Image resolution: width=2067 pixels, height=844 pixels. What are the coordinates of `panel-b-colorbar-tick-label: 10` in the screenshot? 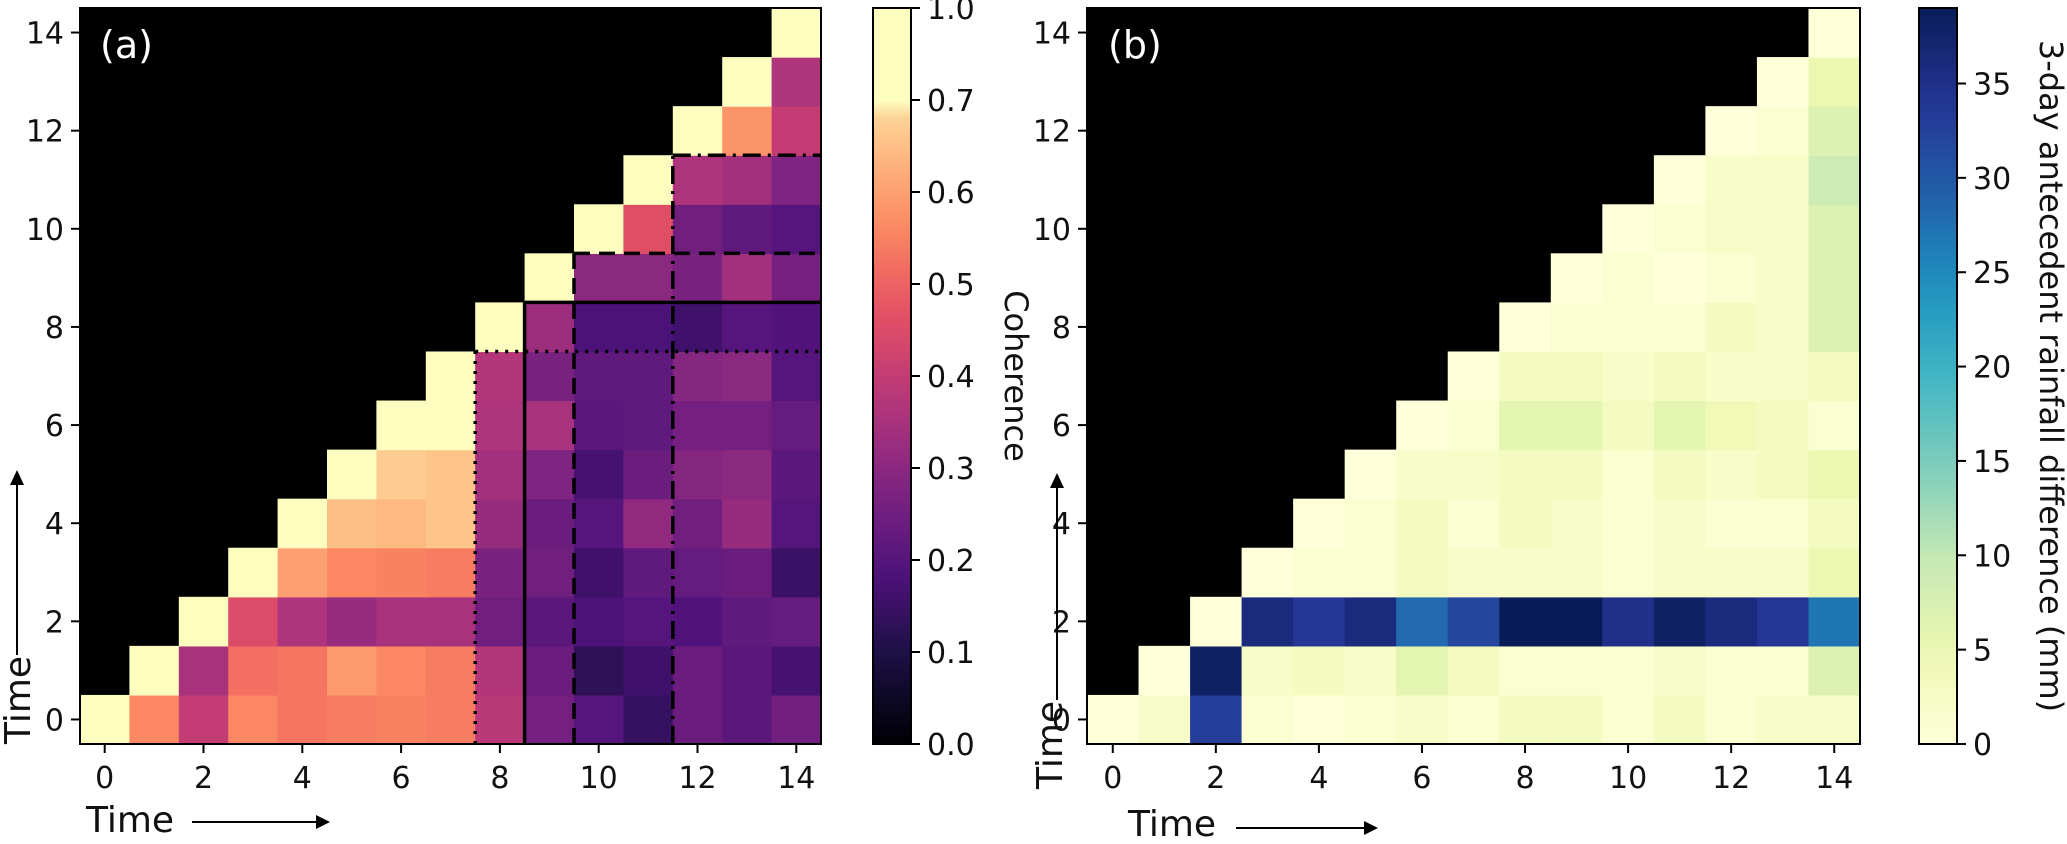 It's located at (1992, 556).